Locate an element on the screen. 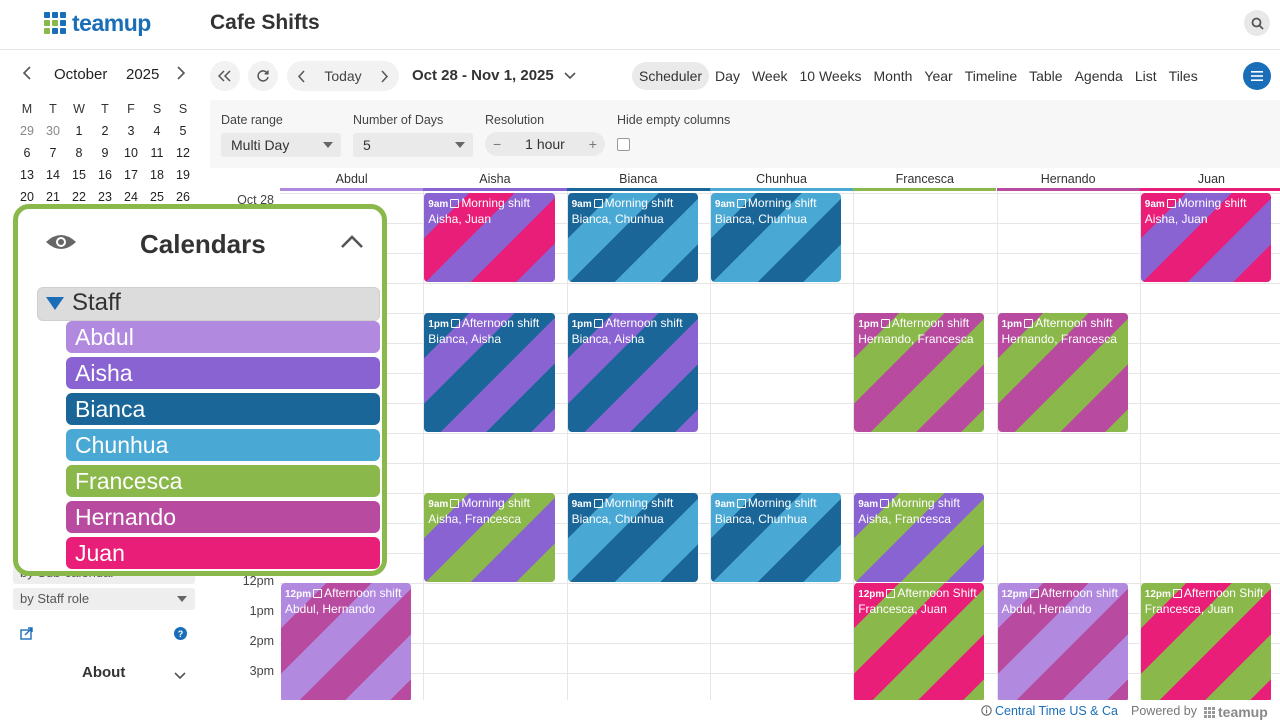 This screenshot has height=720, width=1280. view-tab-table: Table is located at coordinates (1046, 76).